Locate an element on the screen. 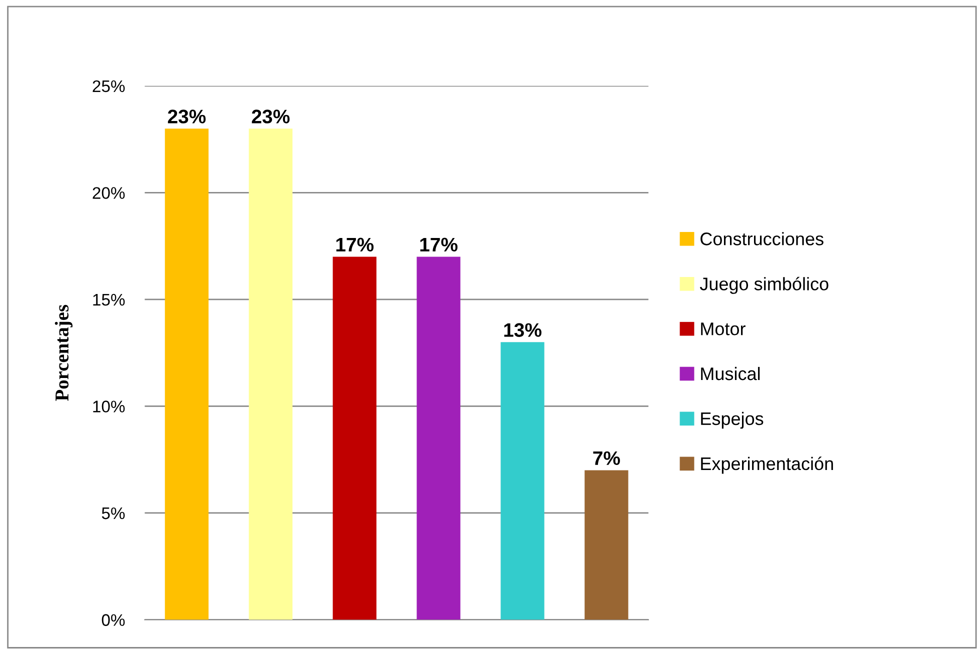  legend-label: Juego simbólico is located at coordinates (764, 285).